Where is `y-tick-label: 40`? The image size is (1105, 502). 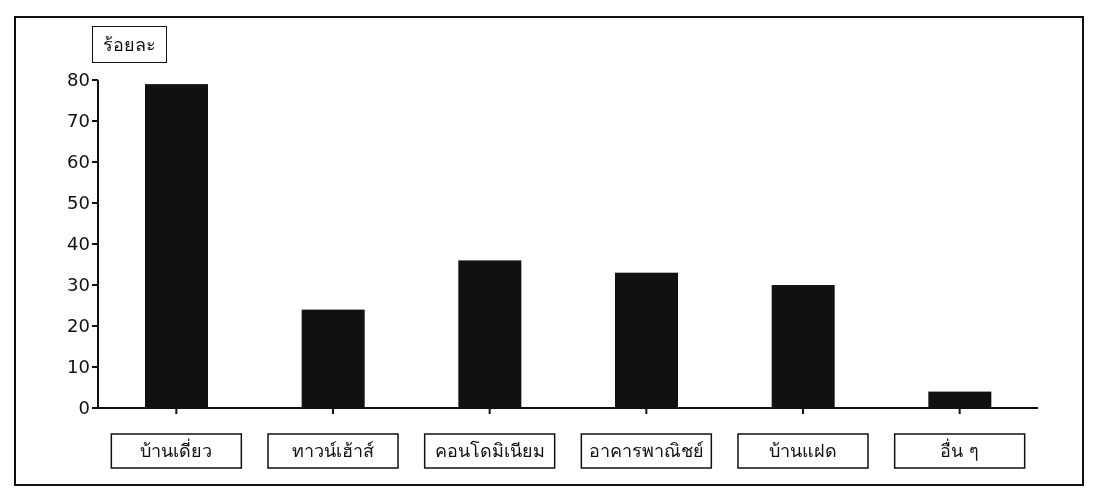 y-tick-label: 40 is located at coordinates (78, 244).